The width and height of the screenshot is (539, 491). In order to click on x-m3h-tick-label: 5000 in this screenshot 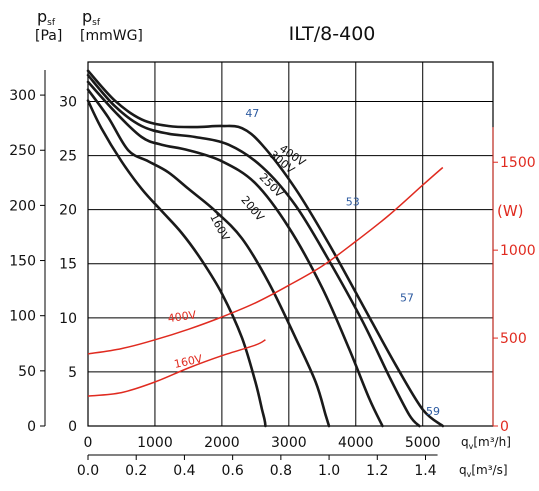, I will do `click(423, 443)`.